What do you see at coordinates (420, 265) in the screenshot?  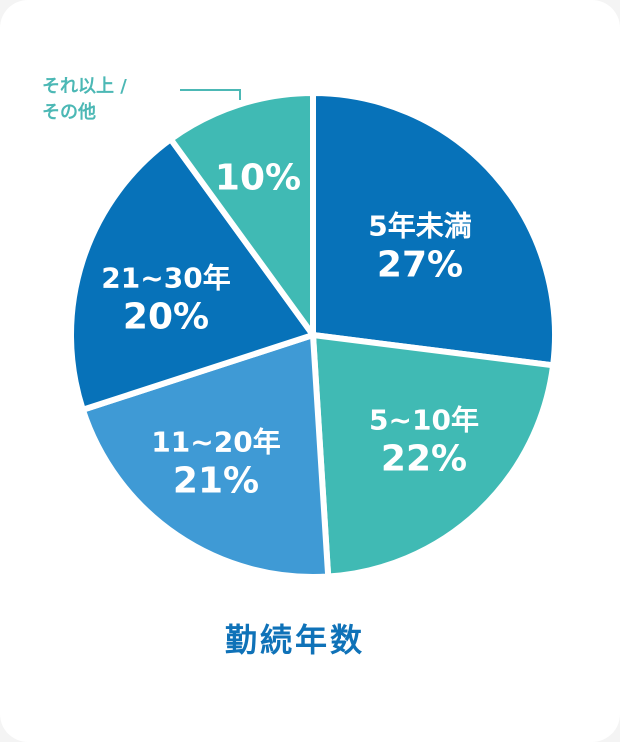 I see `slice-value-0: 27%` at bounding box center [420, 265].